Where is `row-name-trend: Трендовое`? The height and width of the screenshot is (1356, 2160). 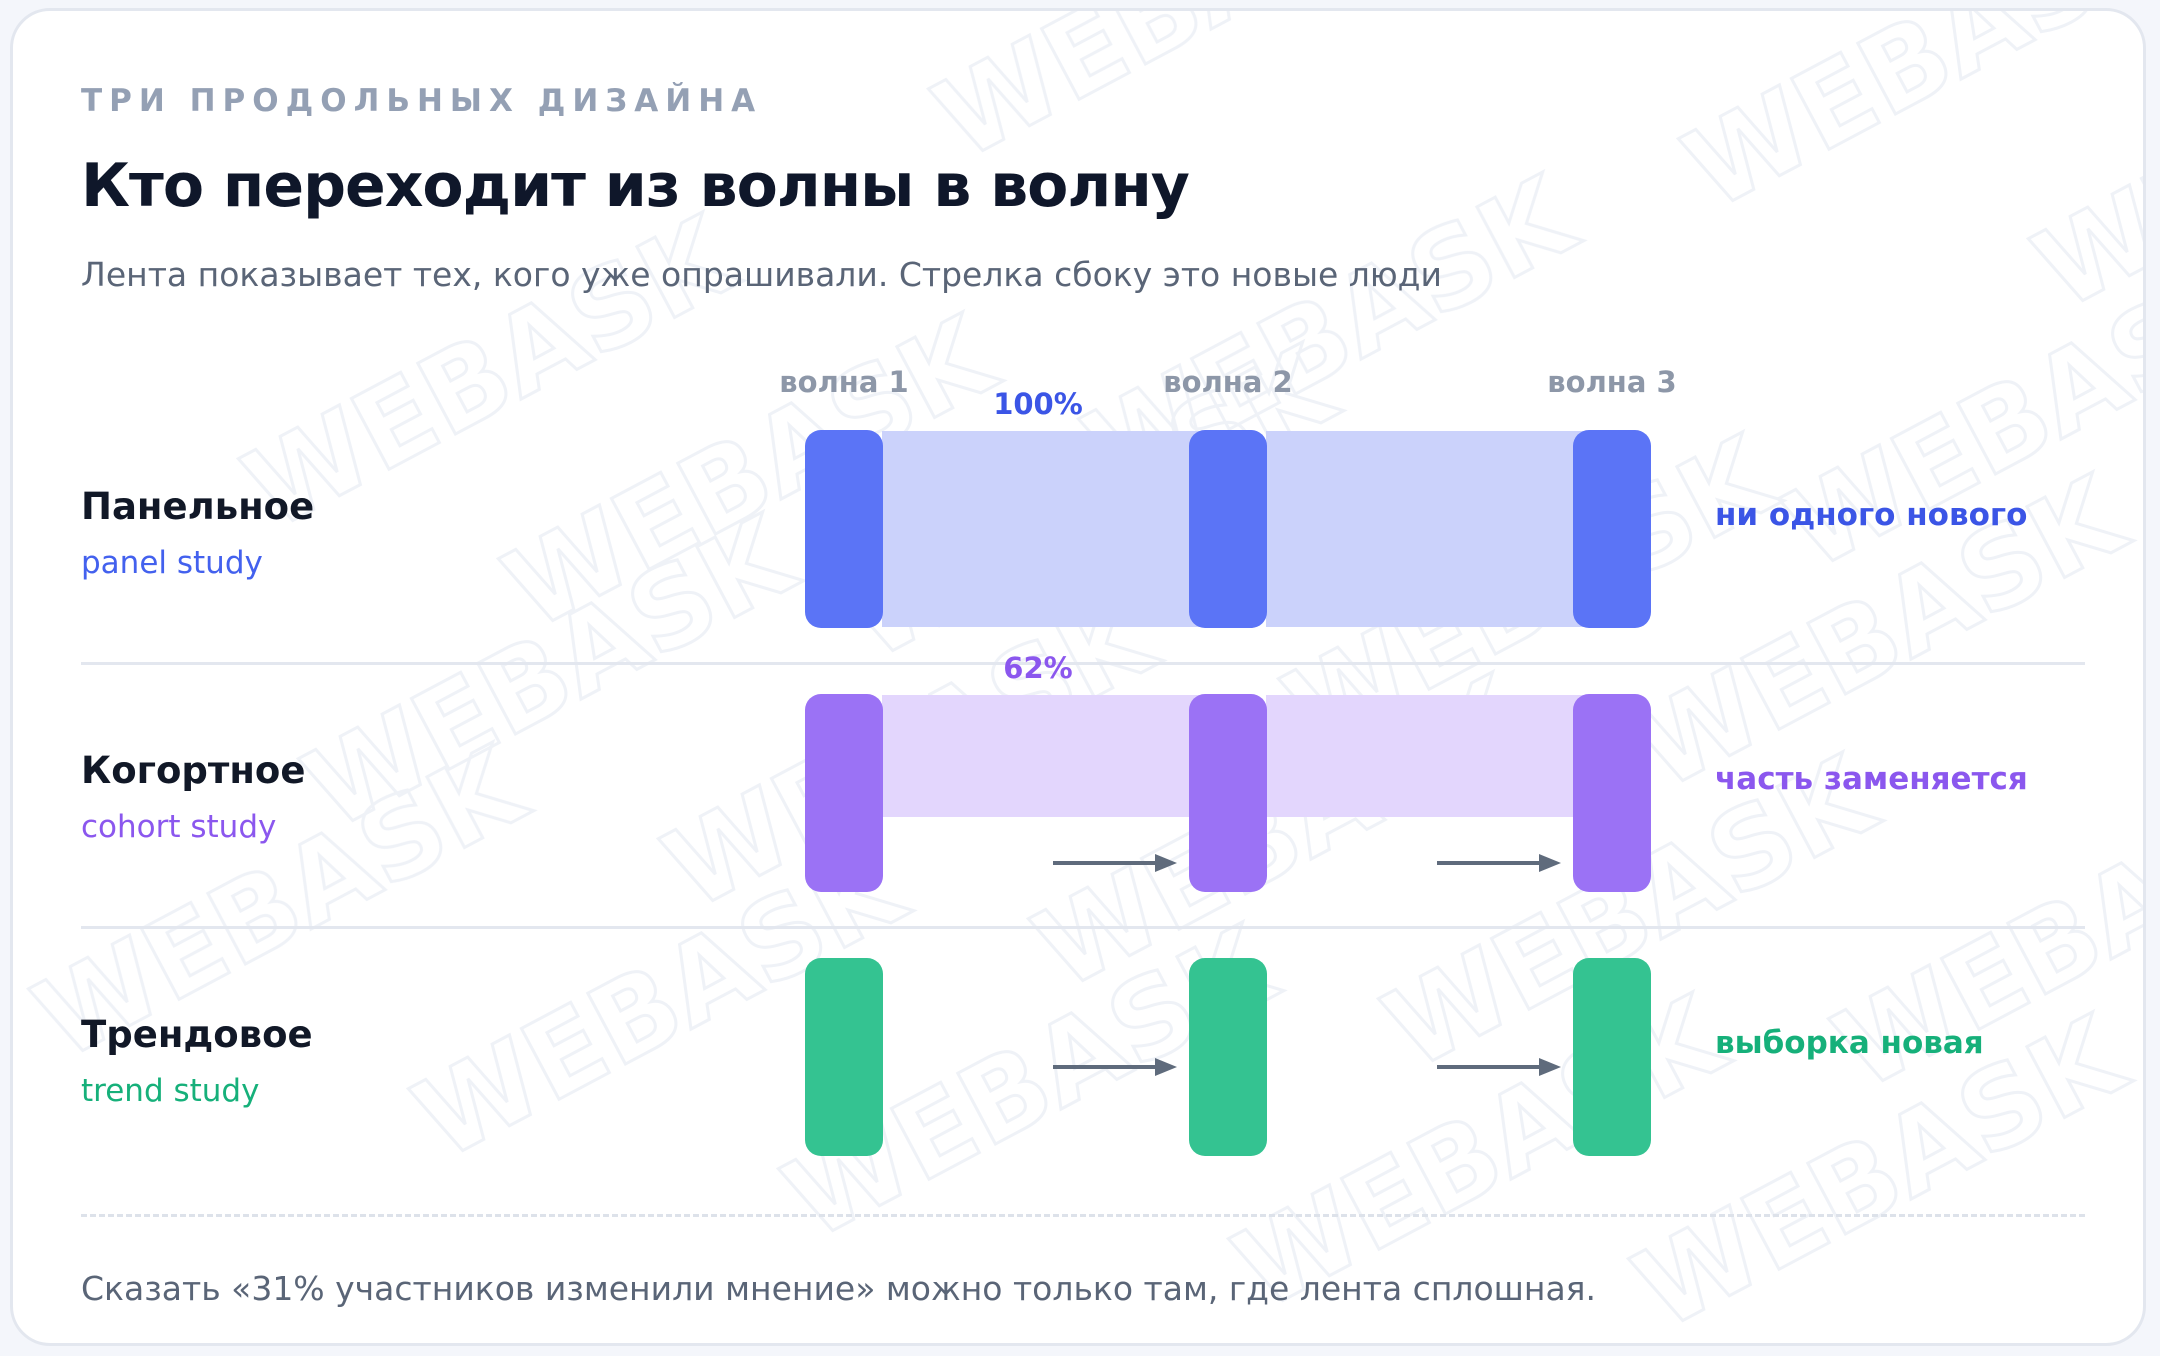
row-name-trend: Трендовое is located at coordinates (197, 1034).